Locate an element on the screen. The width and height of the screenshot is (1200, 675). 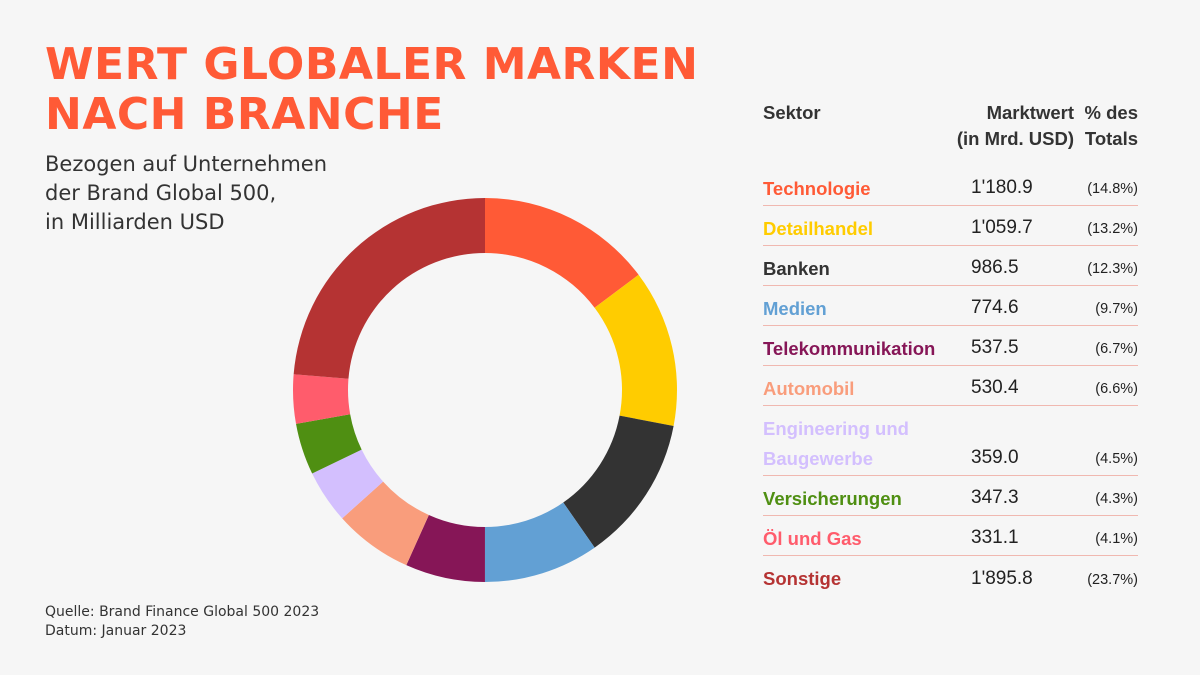
legend-row: Telekommunikation 537.5 (6.7%) is located at coordinates (950, 346).